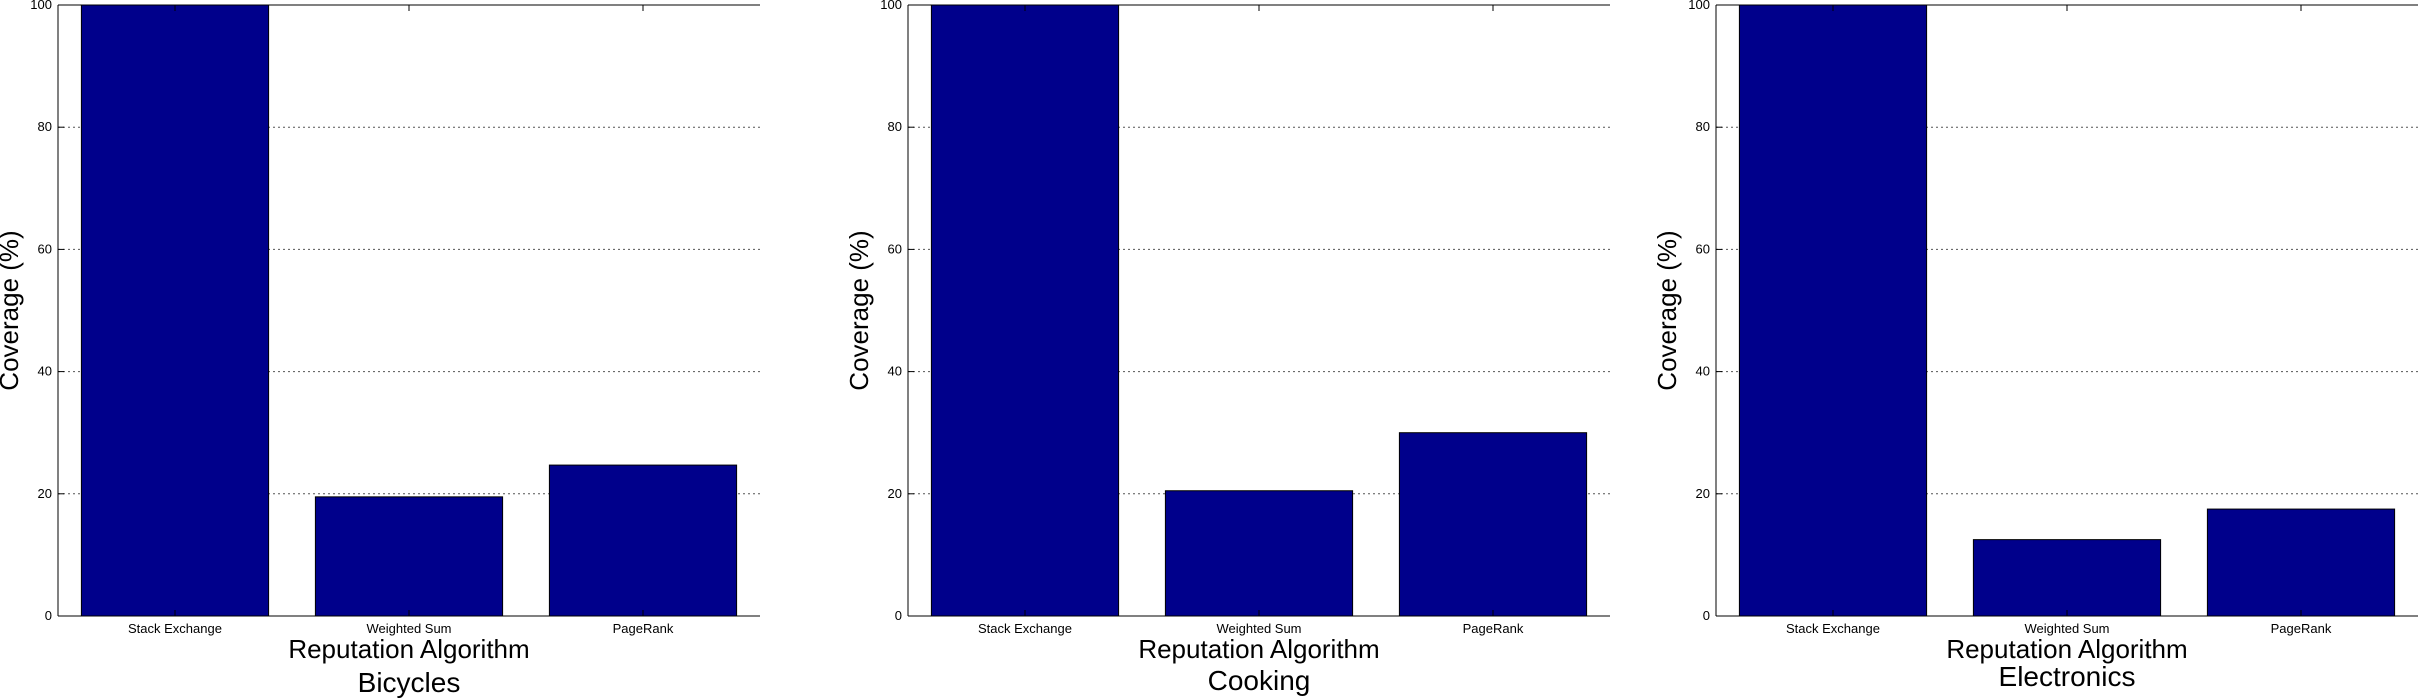  I want to click on chart-title: Bicycles, so click(409, 682).